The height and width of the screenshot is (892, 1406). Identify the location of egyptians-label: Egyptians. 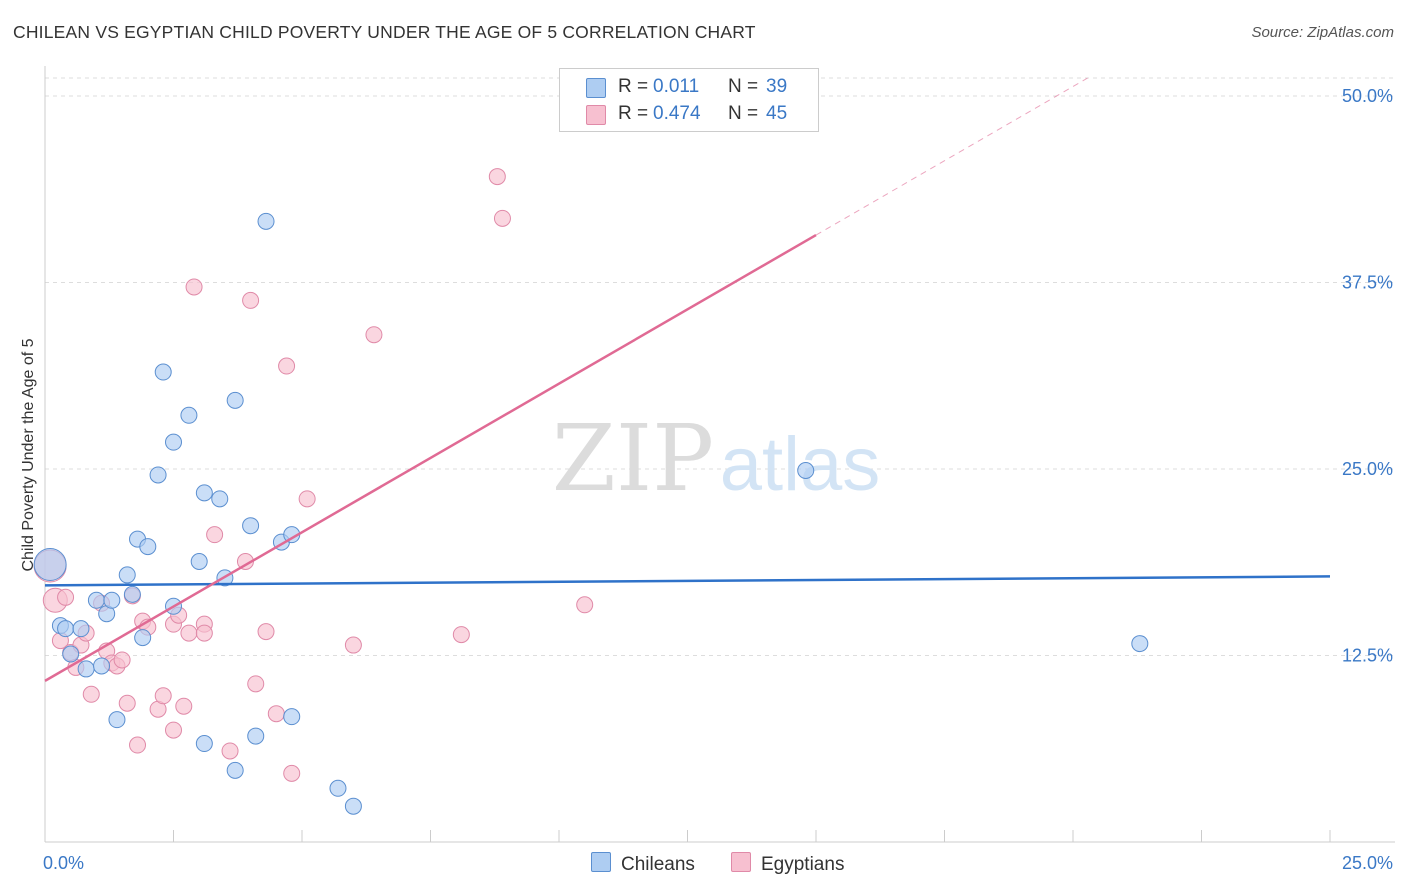
(803, 864).